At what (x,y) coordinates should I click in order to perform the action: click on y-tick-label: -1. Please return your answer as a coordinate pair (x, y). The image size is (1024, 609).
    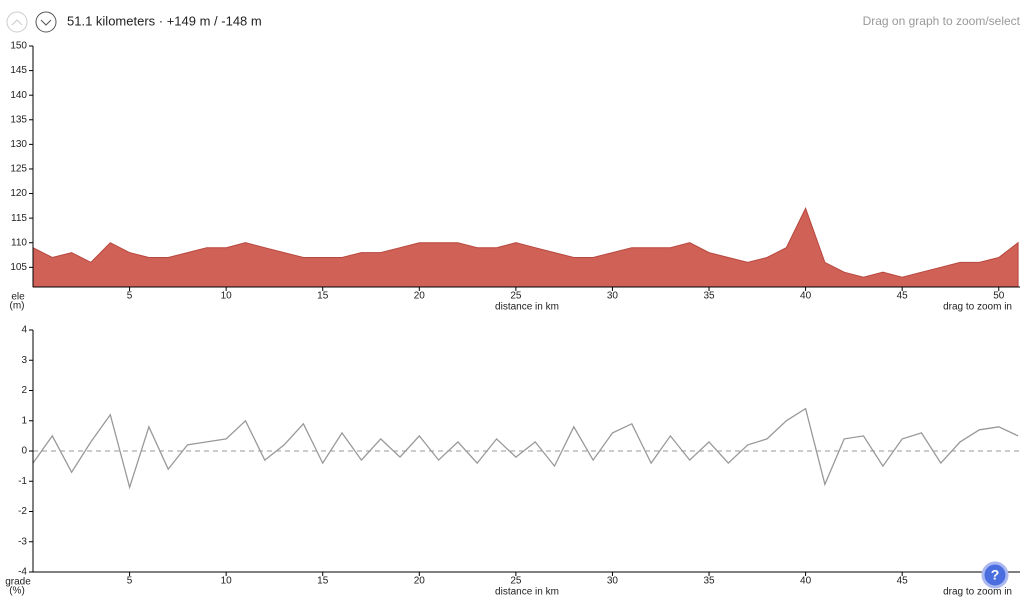
    Looking at the image, I should click on (22, 481).